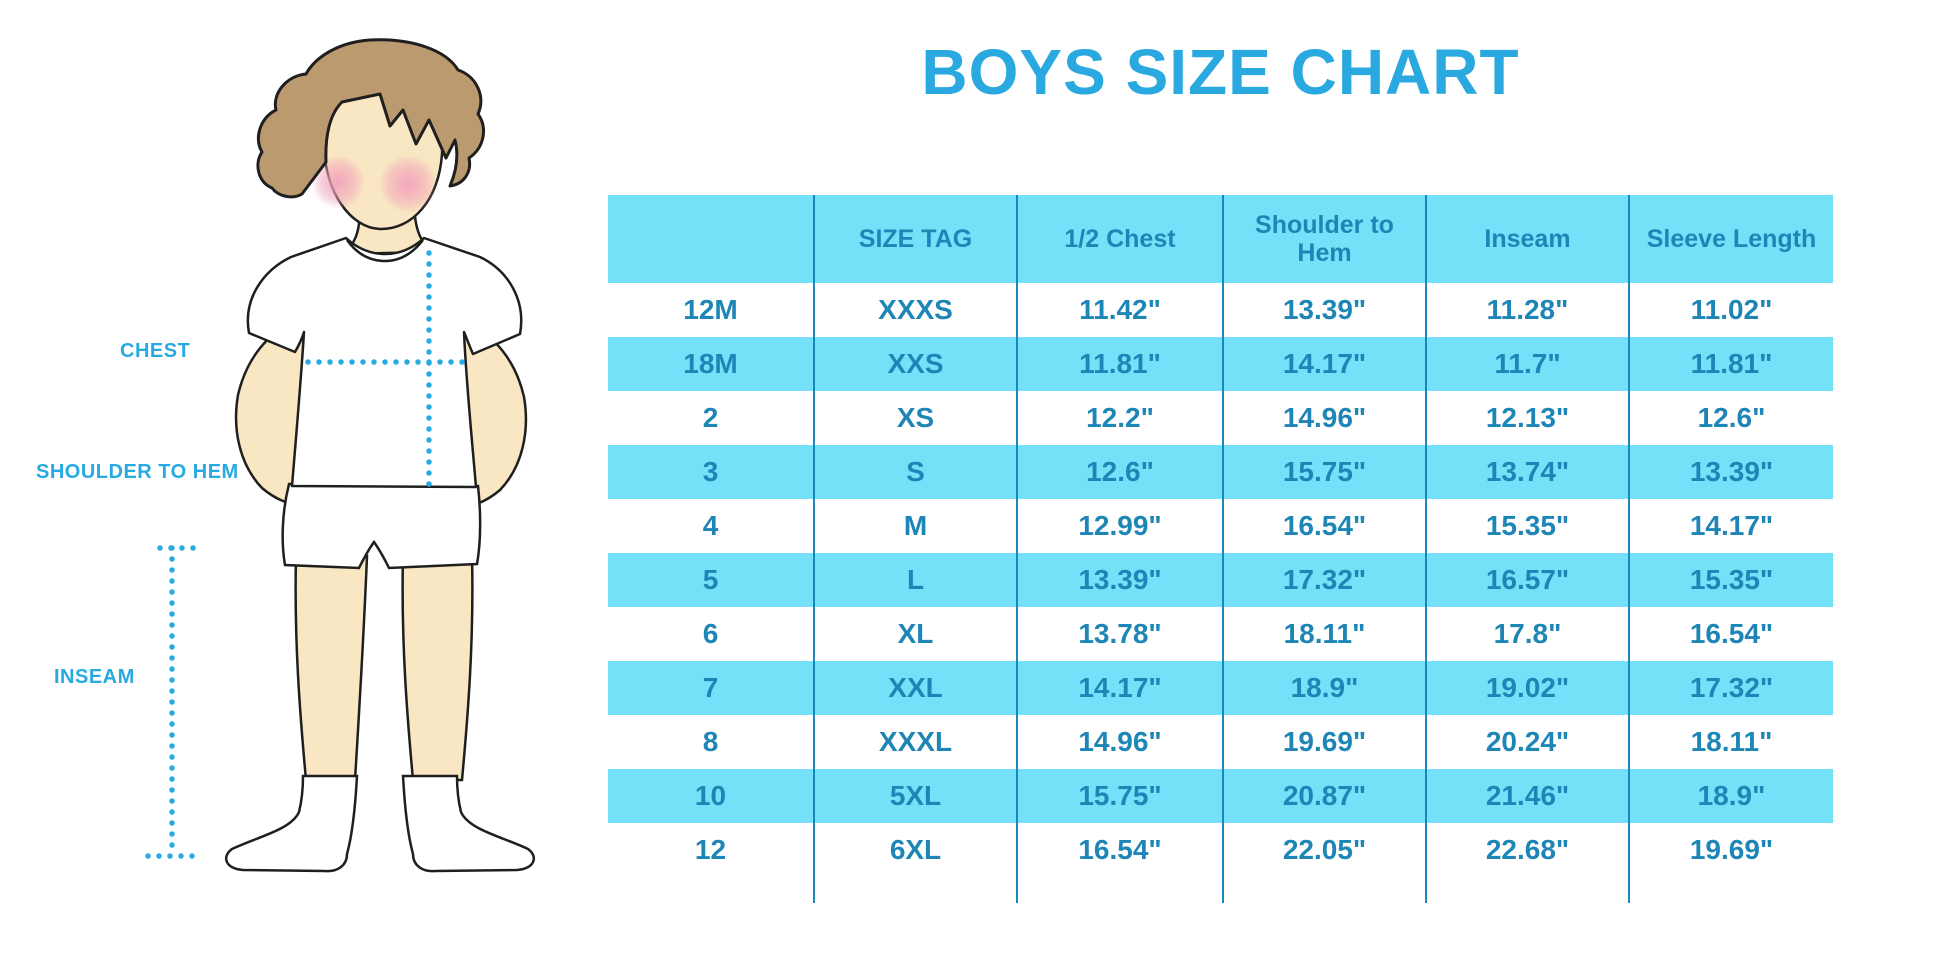 The height and width of the screenshot is (973, 1946). What do you see at coordinates (1119, 239) in the screenshot?
I see `header-cell-half-chest: 1/2 Chest` at bounding box center [1119, 239].